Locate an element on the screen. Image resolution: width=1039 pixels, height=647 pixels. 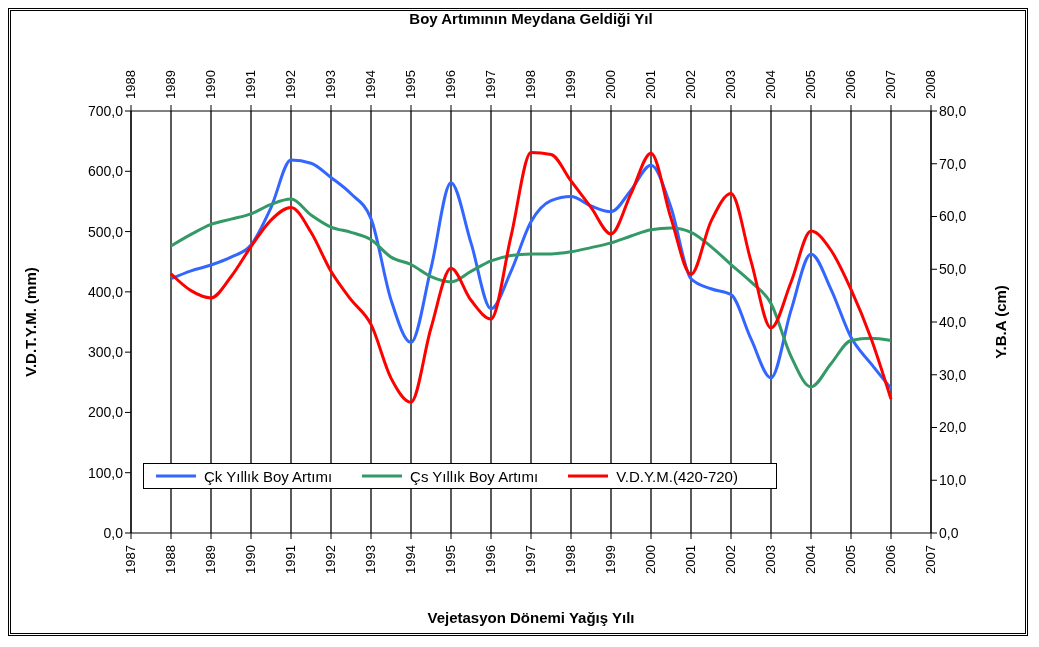
x-tick-label: 2007 is located at coordinates (930, 559).